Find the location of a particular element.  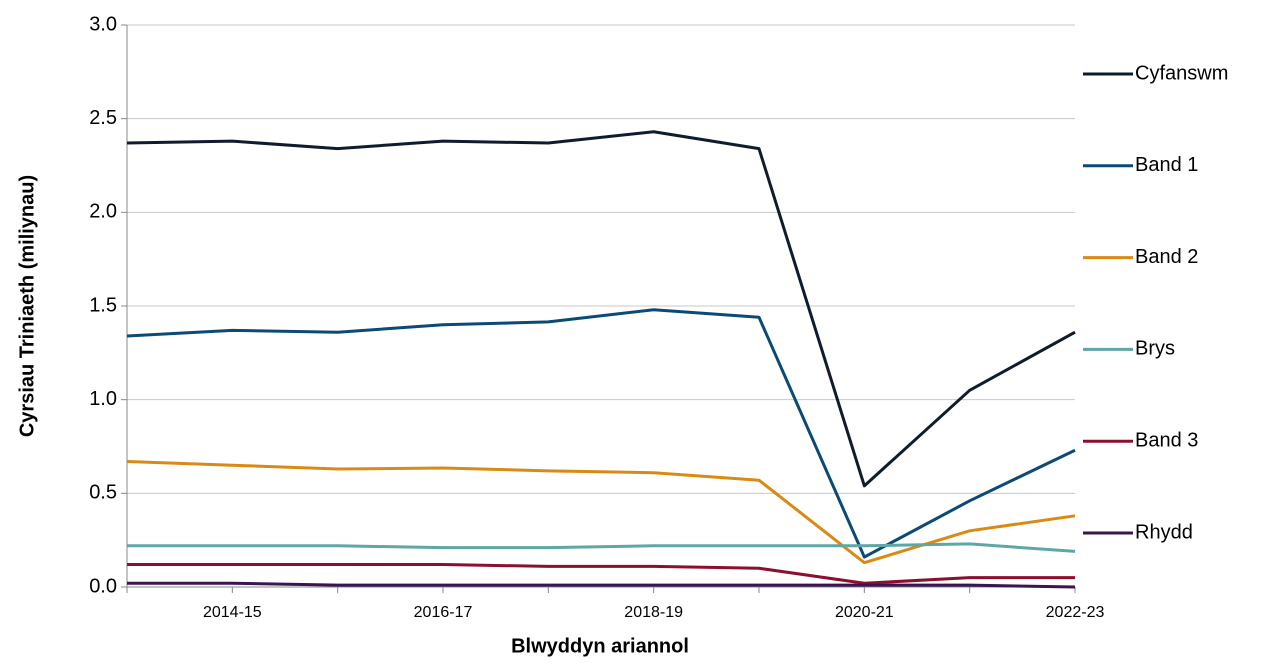

legend-label: Brys is located at coordinates (1155, 349).